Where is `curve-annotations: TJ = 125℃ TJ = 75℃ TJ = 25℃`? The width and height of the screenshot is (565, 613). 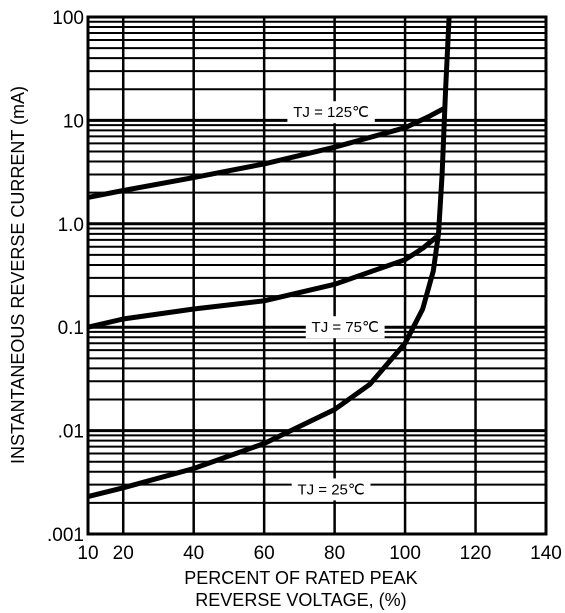
curve-annotations: TJ = 125℃ TJ = 75℃ TJ = 25℃ is located at coordinates (336, 301).